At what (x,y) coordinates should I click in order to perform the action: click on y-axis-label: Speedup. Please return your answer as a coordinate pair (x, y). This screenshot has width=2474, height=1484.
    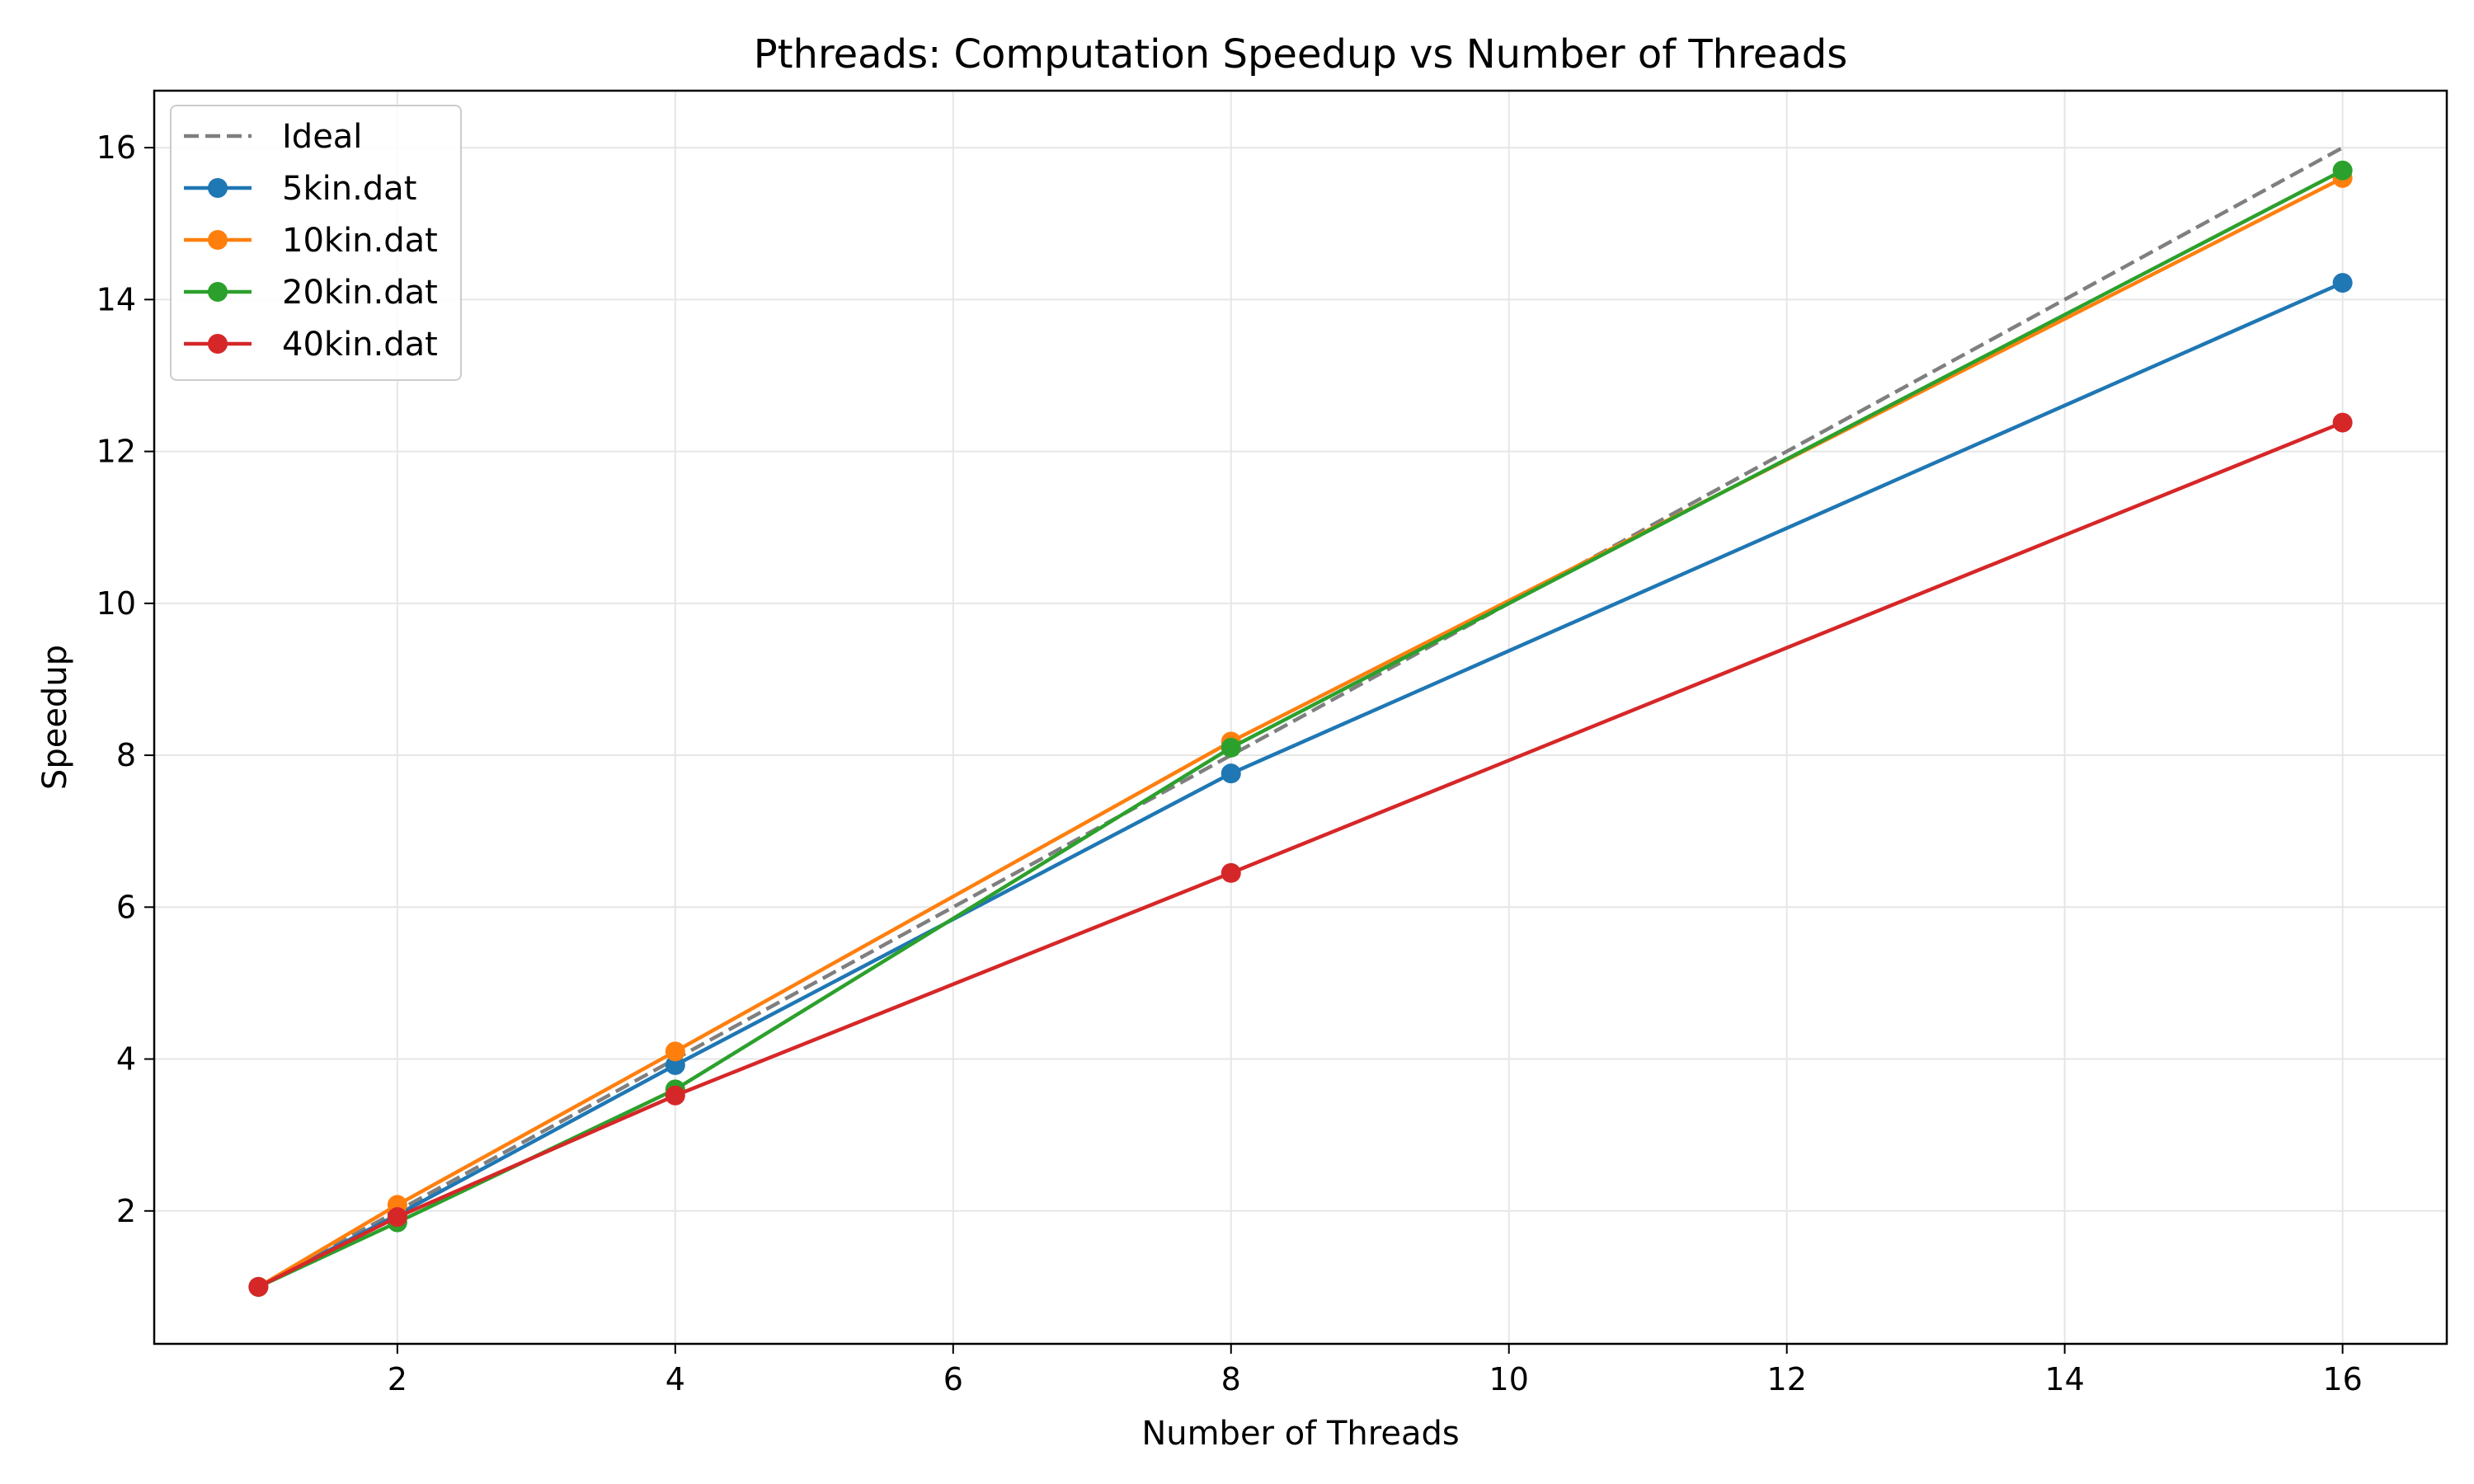
    Looking at the image, I should click on (55, 717).